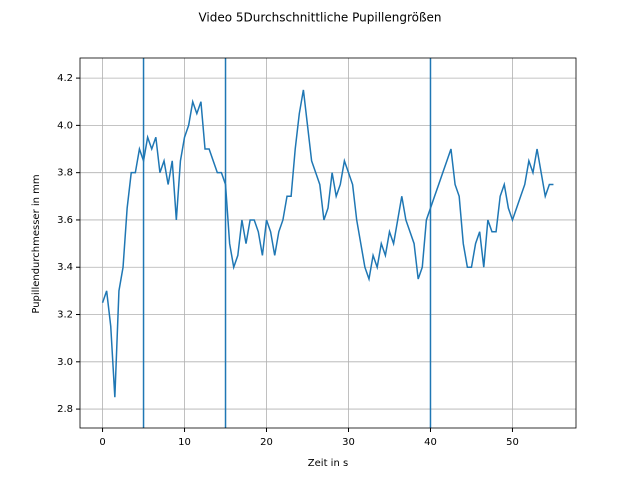 The height and width of the screenshot is (484, 640). What do you see at coordinates (65, 267) in the screenshot?
I see `y-tick-label: 3.4` at bounding box center [65, 267].